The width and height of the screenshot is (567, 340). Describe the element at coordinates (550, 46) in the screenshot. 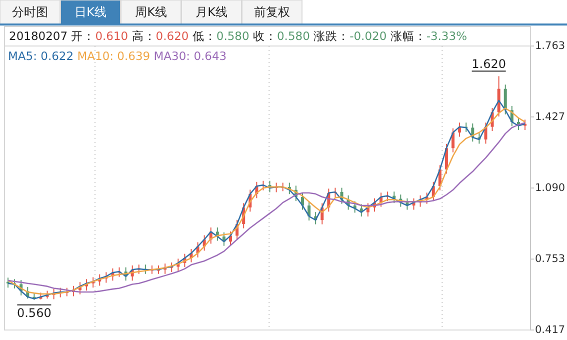

I see `y-tick-label: 1.763` at that location.